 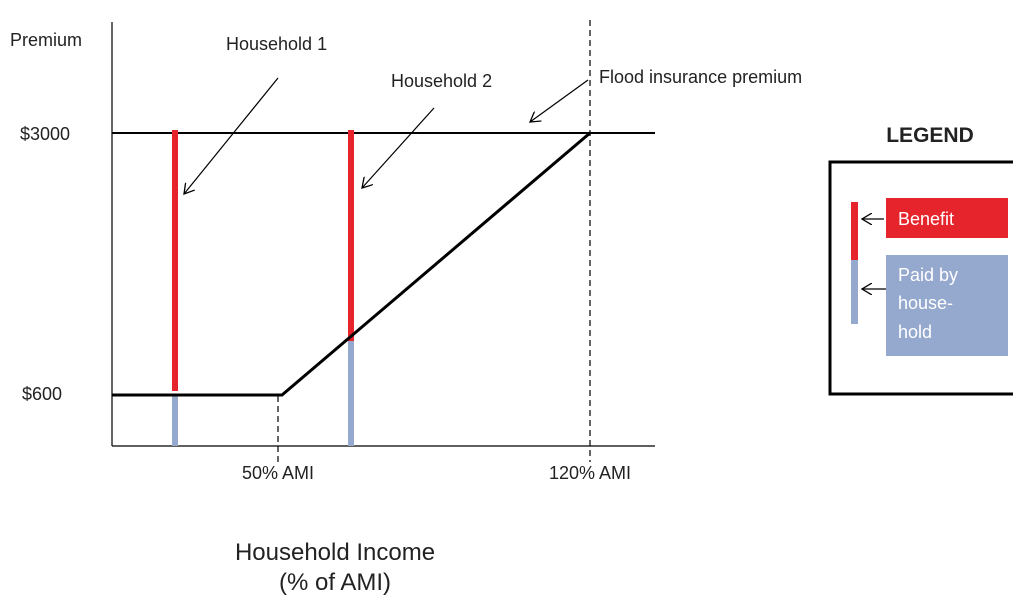 I want to click on household1-arrow, so click(x=231, y=135).